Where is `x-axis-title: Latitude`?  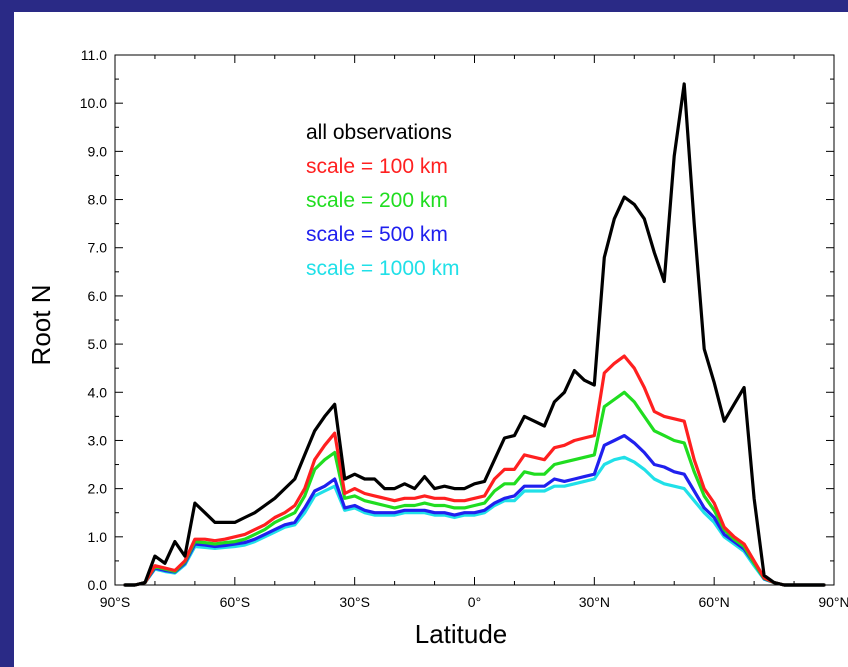 x-axis-title: Latitude is located at coordinates (461, 634).